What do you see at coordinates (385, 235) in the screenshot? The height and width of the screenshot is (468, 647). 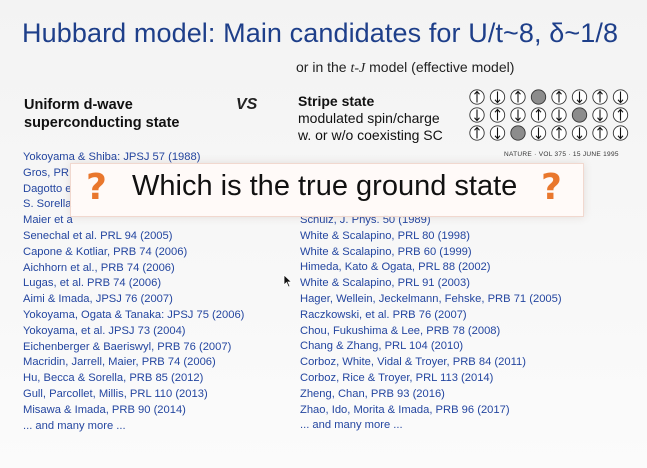 I see `reference-item: White & Scalapino, PRL 80 (1998)` at bounding box center [385, 235].